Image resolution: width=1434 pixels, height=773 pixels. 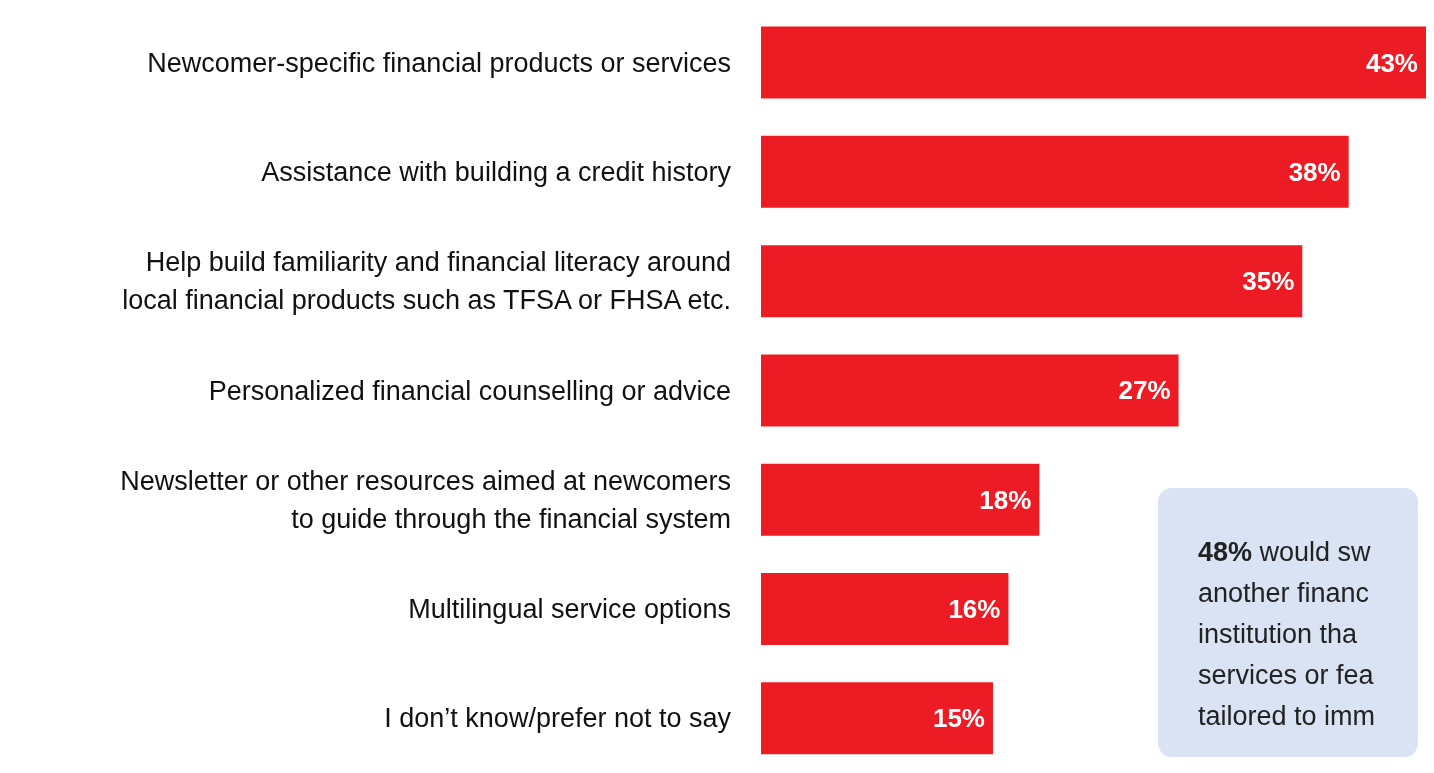 I want to click on y-tick-label: Newcomer-specific financial products or services, so click(x=439, y=62).